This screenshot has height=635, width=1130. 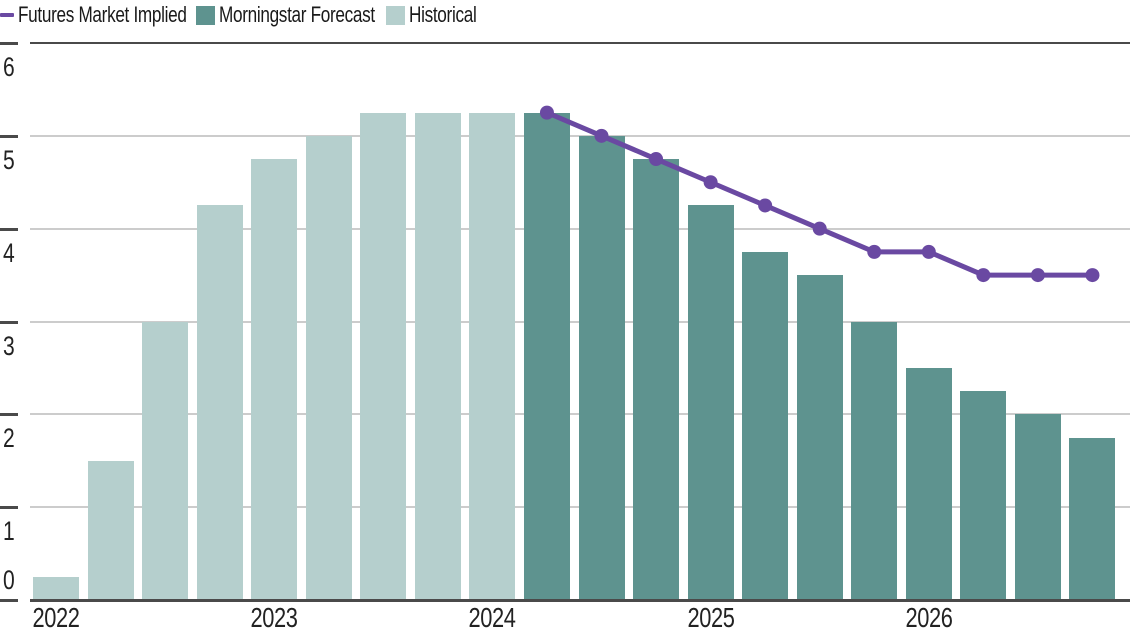 I want to click on forecast-bar-2024 Q2, so click(x=546, y=356).